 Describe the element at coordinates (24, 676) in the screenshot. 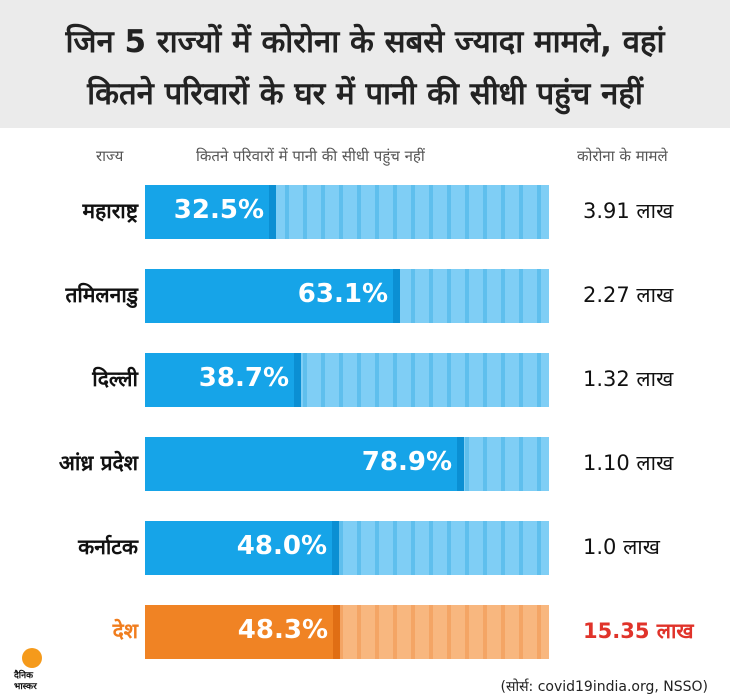

I see `logo-text-line-1: दैनिक` at that location.